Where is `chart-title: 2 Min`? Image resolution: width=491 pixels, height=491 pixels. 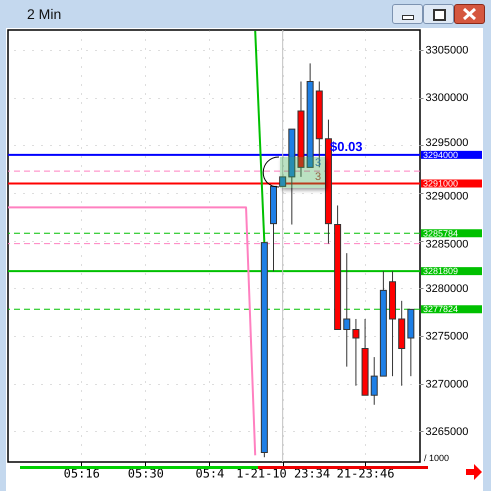
chart-title: 2 Min is located at coordinates (44, 14).